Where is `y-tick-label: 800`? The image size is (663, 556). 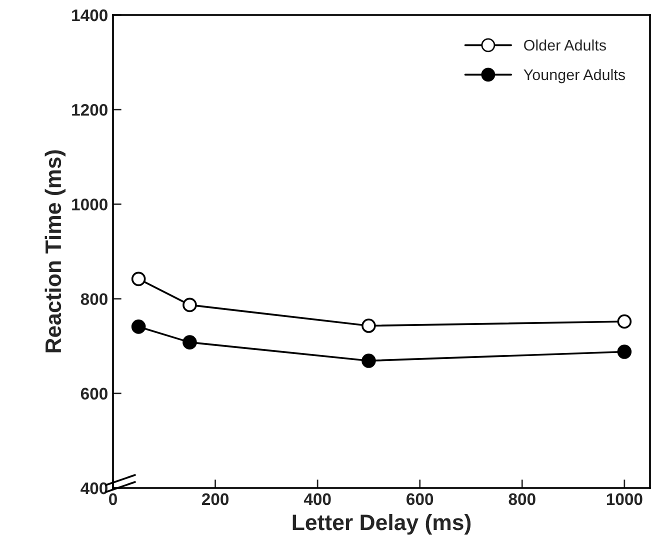
y-tick-label: 800 is located at coordinates (94, 299).